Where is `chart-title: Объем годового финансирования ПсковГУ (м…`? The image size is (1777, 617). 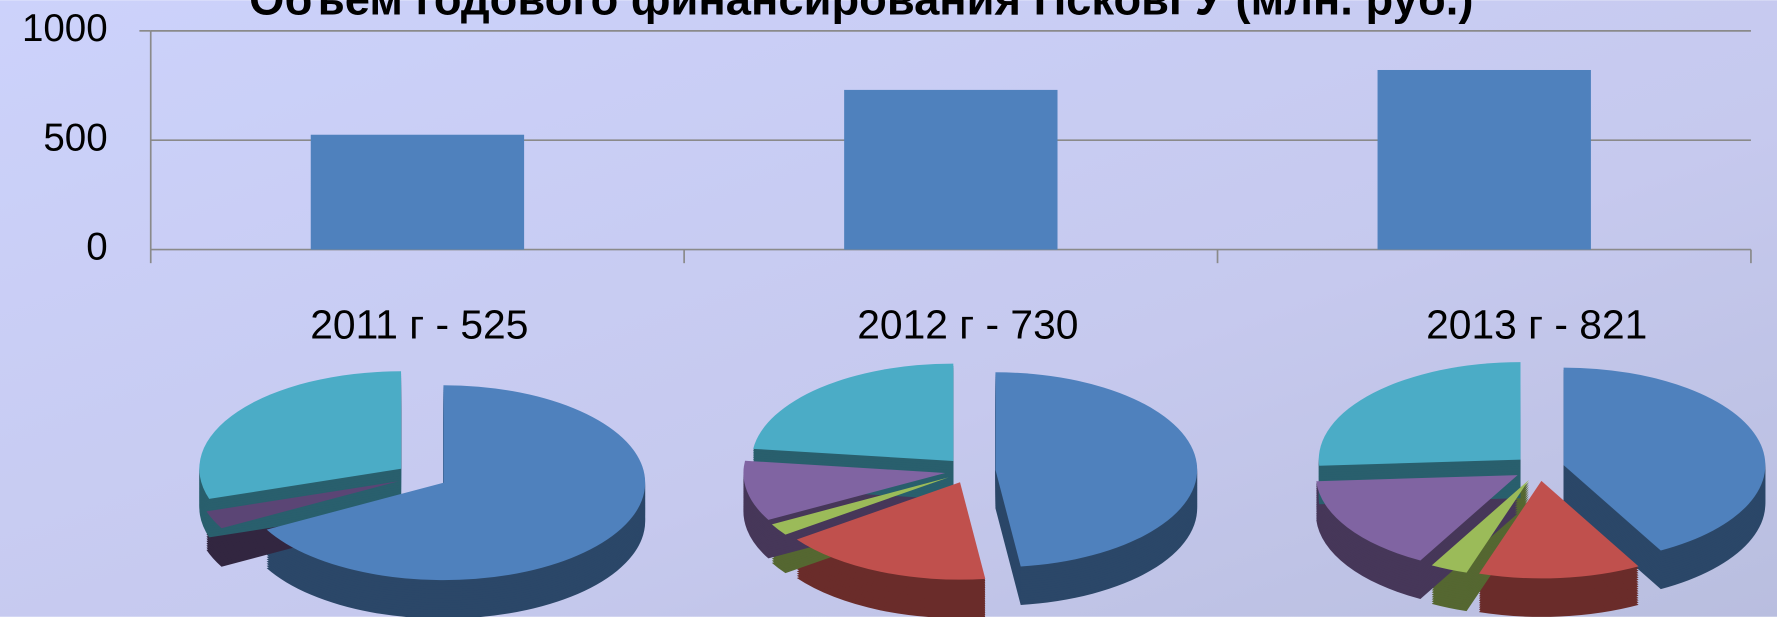 chart-title: Объем годового финансирования ПсковГУ (м… is located at coordinates (861, 12).